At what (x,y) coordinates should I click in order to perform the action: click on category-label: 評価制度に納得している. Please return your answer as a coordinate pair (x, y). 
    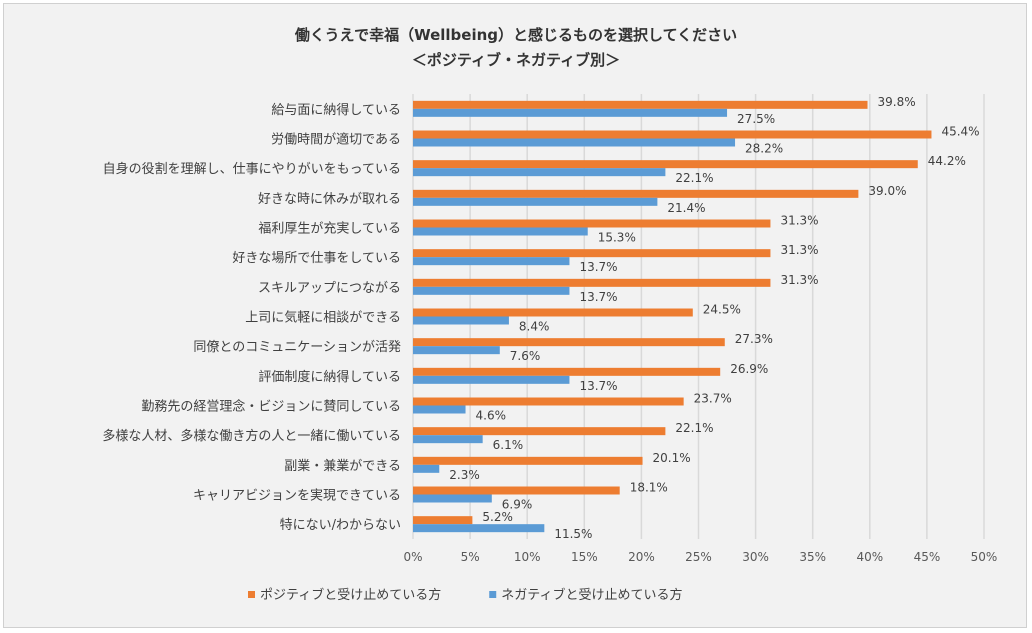
    Looking at the image, I should click on (329, 377).